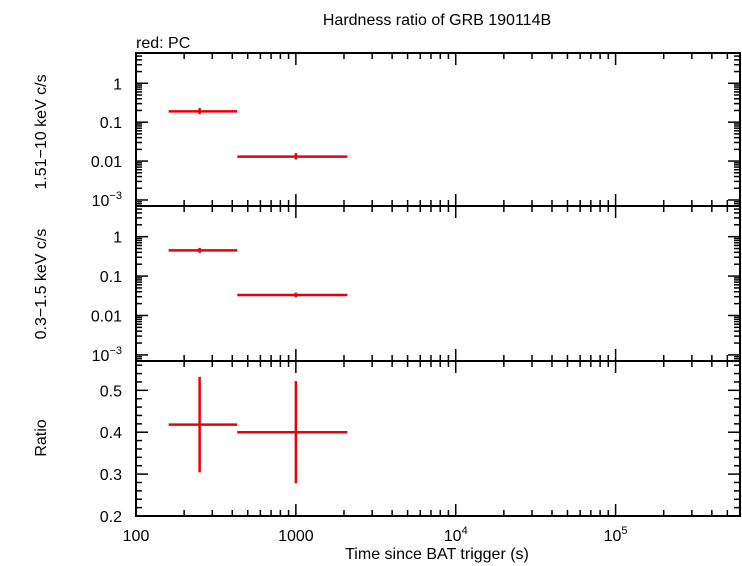  Describe the element at coordinates (136, 536) in the screenshot. I see `x-tick-label: 100` at that location.